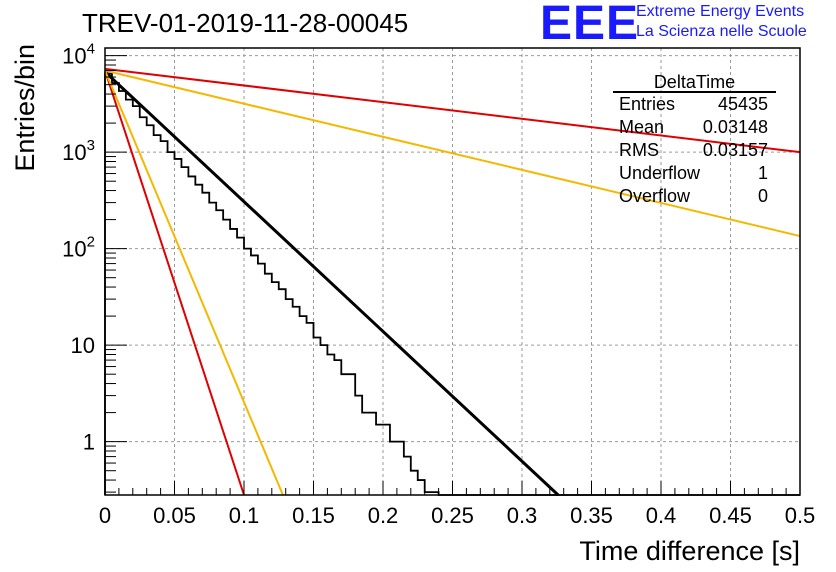 This screenshot has height=572, width=836. What do you see at coordinates (25, 108) in the screenshot?
I see `y-axis-label: Entries/bin` at bounding box center [25, 108].